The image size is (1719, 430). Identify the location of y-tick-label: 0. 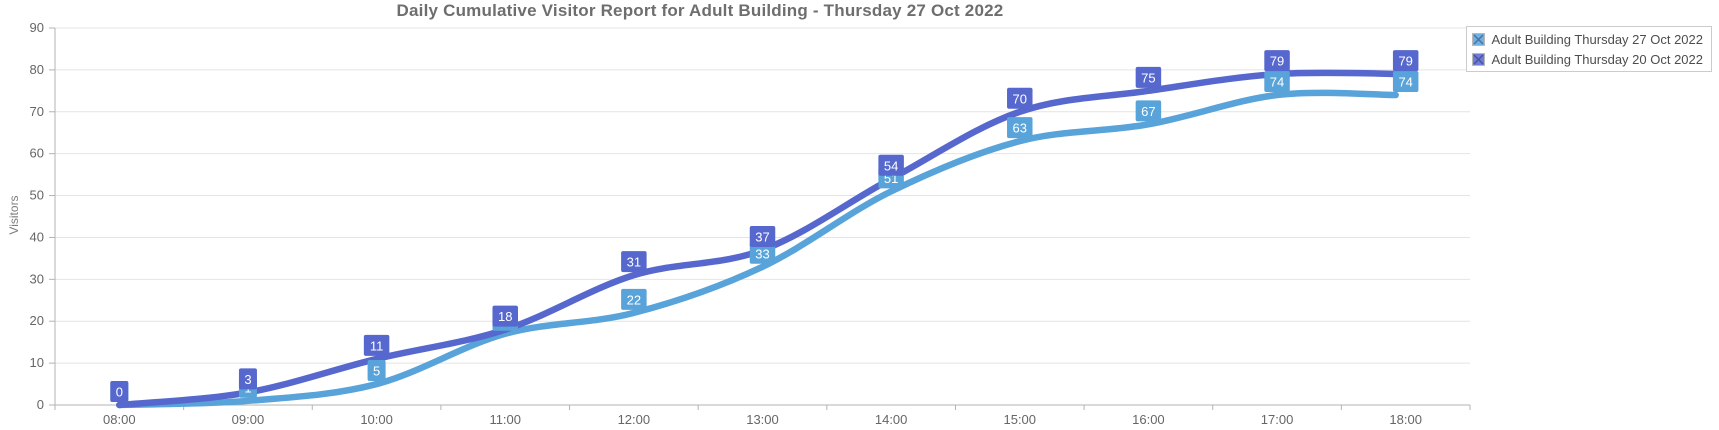
(40, 404).